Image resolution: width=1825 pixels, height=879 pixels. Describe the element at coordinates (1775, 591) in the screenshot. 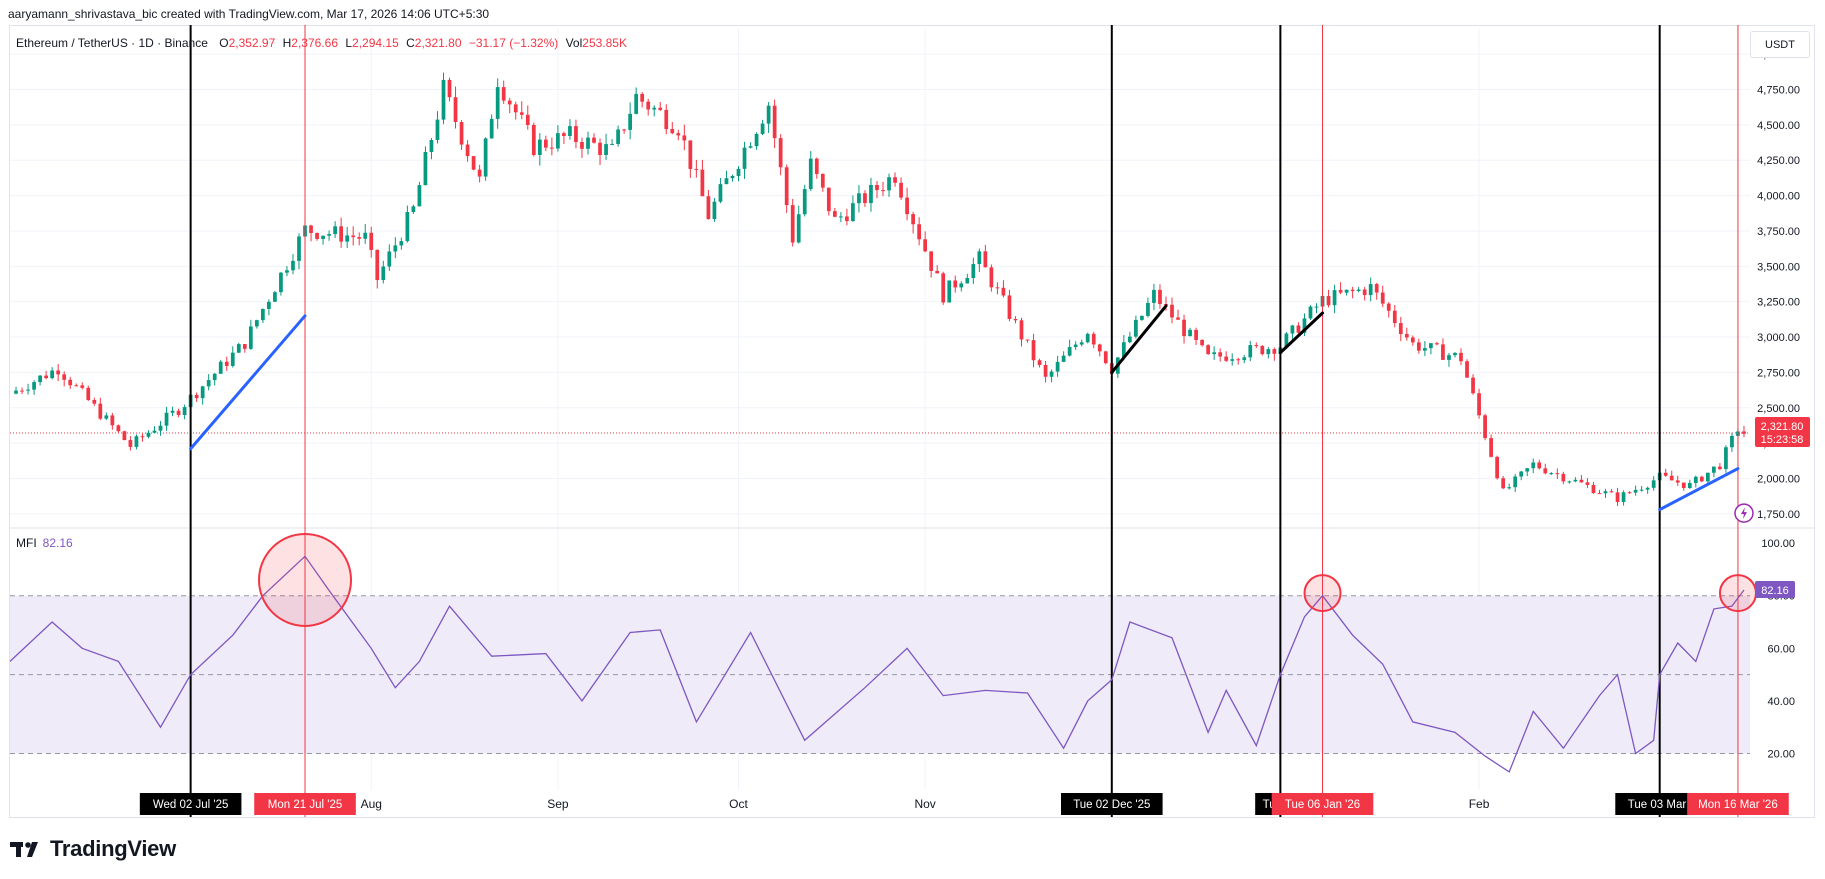

I see `mfi-badge-text: 82.16` at that location.